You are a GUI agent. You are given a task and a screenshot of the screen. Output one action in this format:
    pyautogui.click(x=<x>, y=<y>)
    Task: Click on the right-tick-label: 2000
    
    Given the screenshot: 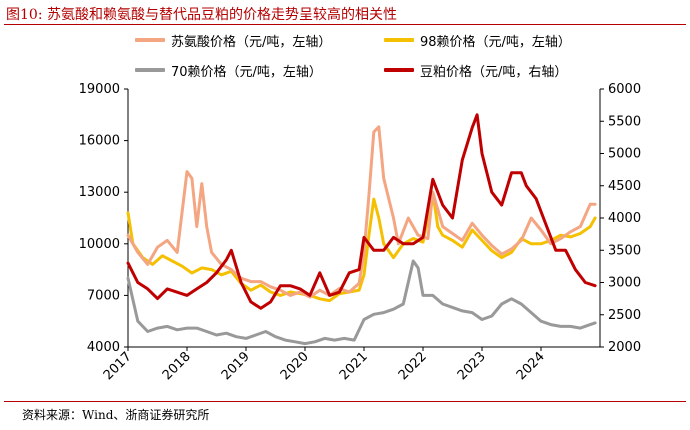 What is the action you would take?
    pyautogui.click(x=624, y=347)
    